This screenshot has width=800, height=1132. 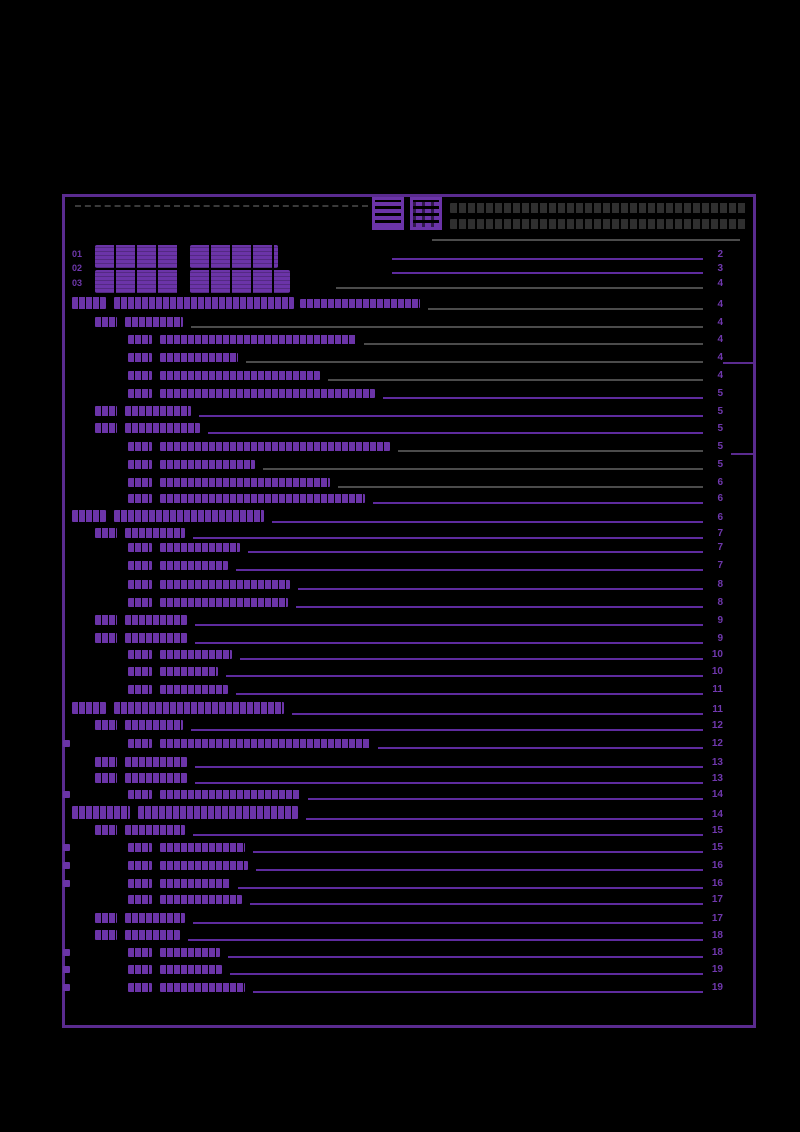 I want to click on toc-entry-number: 01, so click(x=77, y=254).